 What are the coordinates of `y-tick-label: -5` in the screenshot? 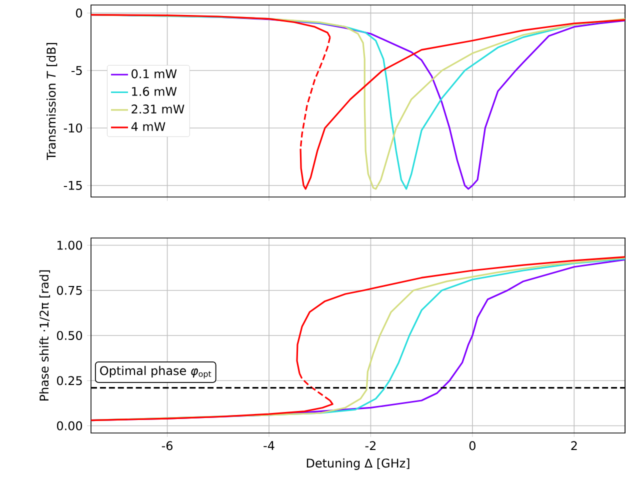 It's located at (76, 70).